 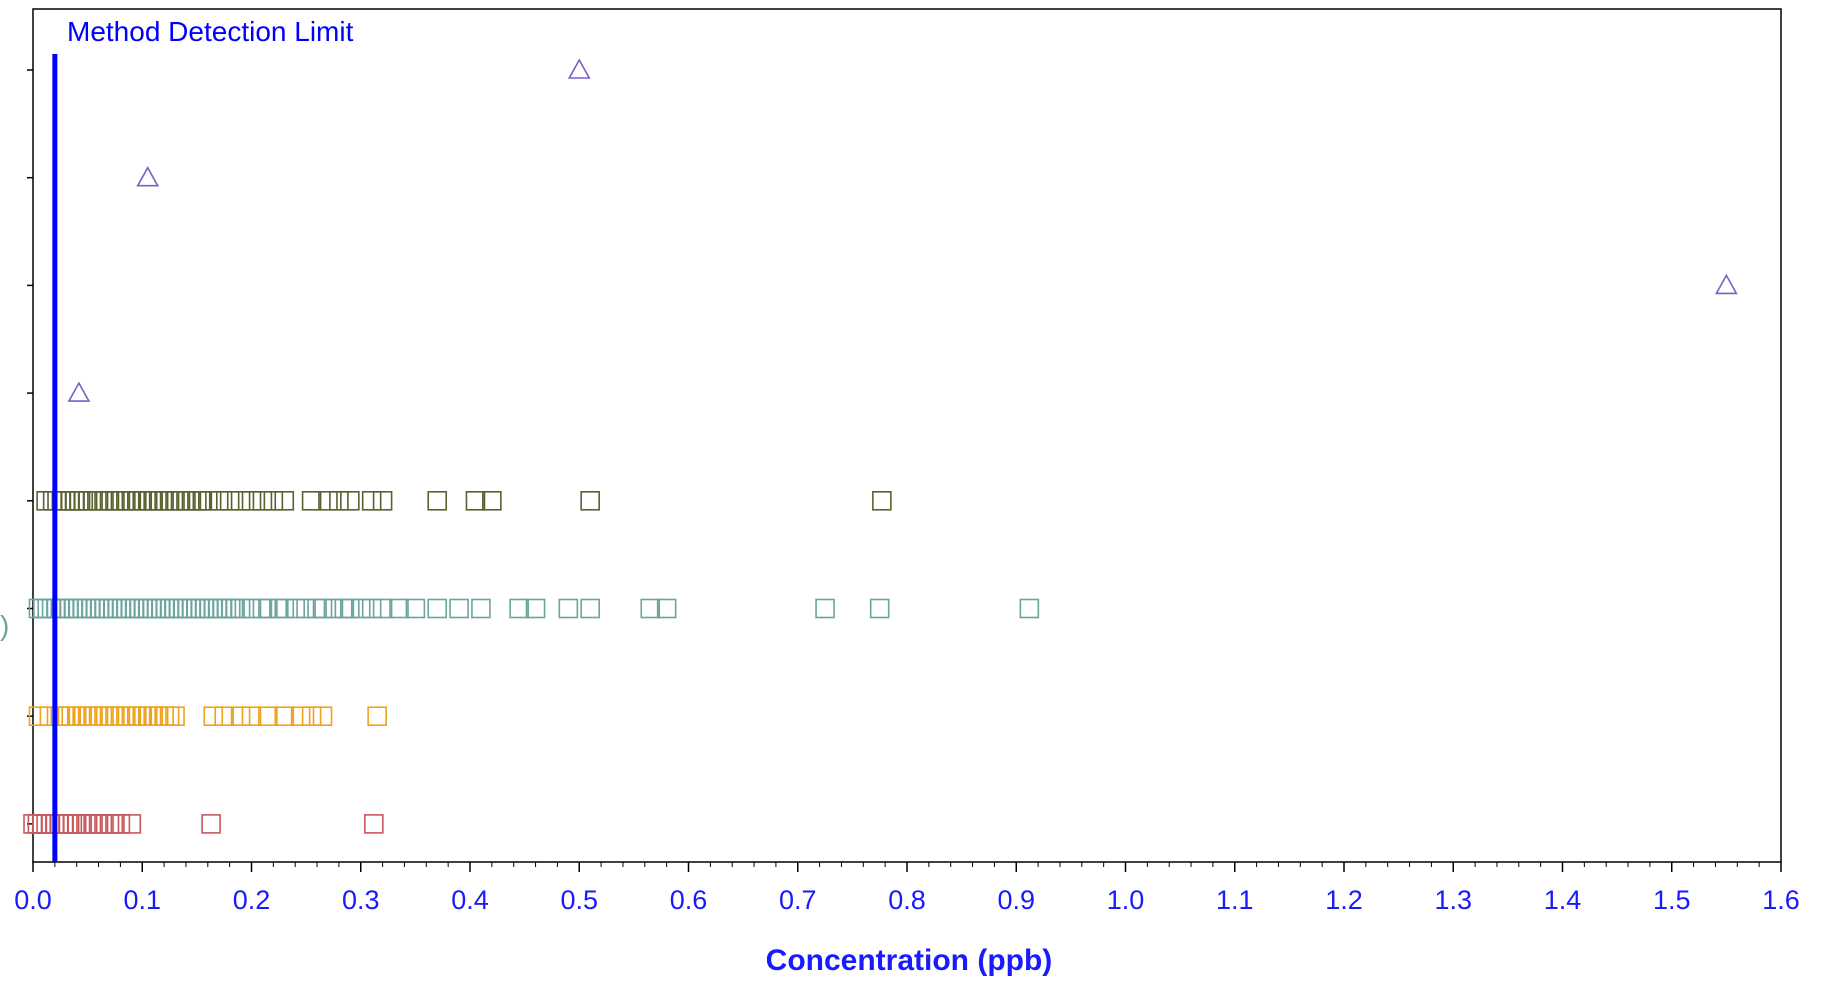 What do you see at coordinates (1235, 900) in the screenshot?
I see `x-tick-label: 1.1` at bounding box center [1235, 900].